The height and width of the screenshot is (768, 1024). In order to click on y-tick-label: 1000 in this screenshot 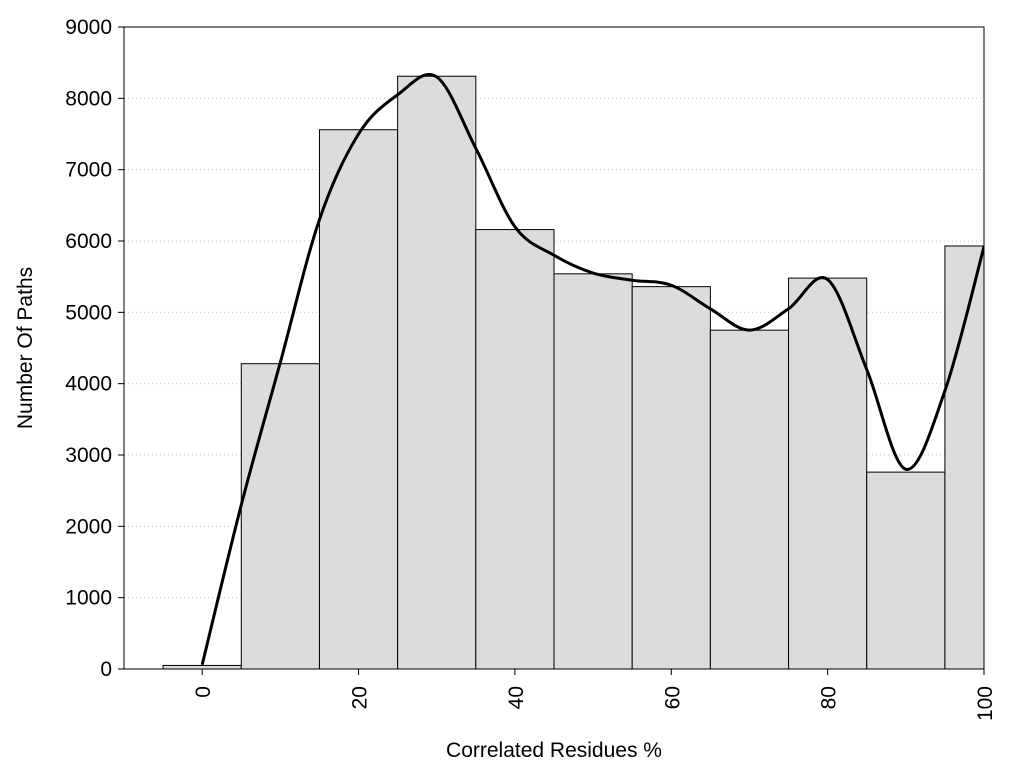, I will do `click(88, 598)`.